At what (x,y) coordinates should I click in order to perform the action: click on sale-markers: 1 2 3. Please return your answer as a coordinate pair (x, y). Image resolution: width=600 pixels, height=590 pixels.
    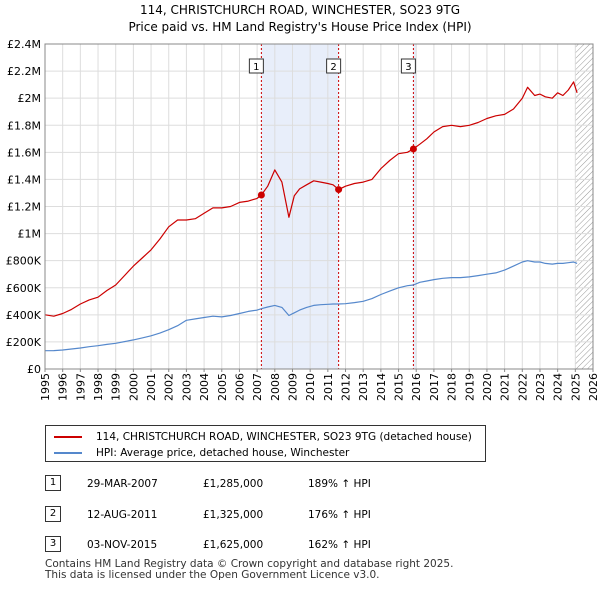
    Looking at the image, I should click on (332, 128).